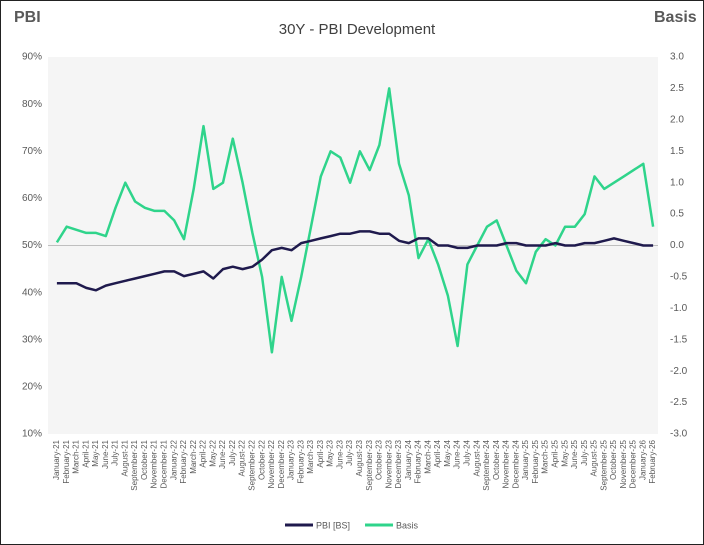 The width and height of the screenshot is (704, 545). I want to click on legend-label: Basis, so click(407, 525).